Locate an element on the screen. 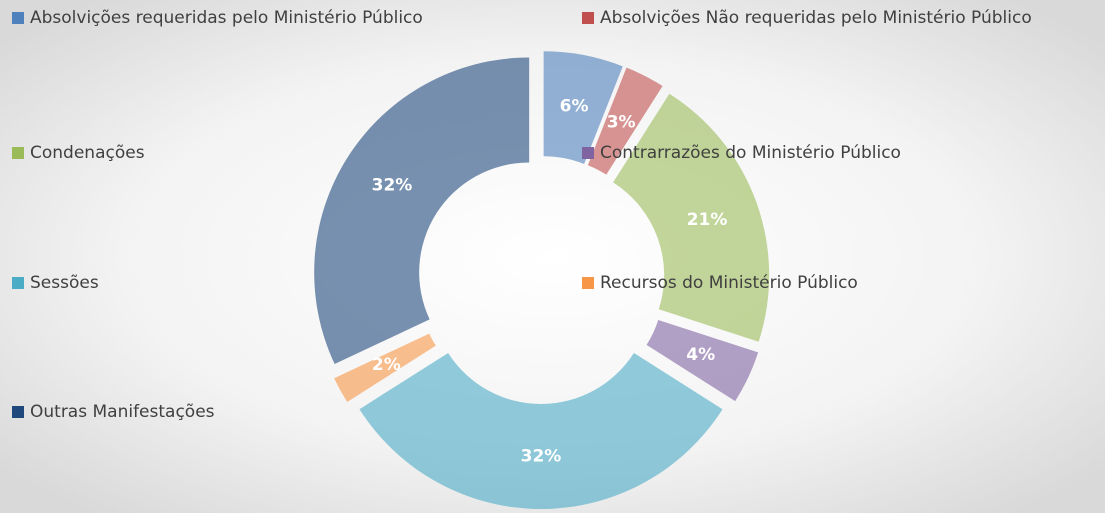 The width and height of the screenshot is (1105, 513). data-label: 2% is located at coordinates (386, 365).